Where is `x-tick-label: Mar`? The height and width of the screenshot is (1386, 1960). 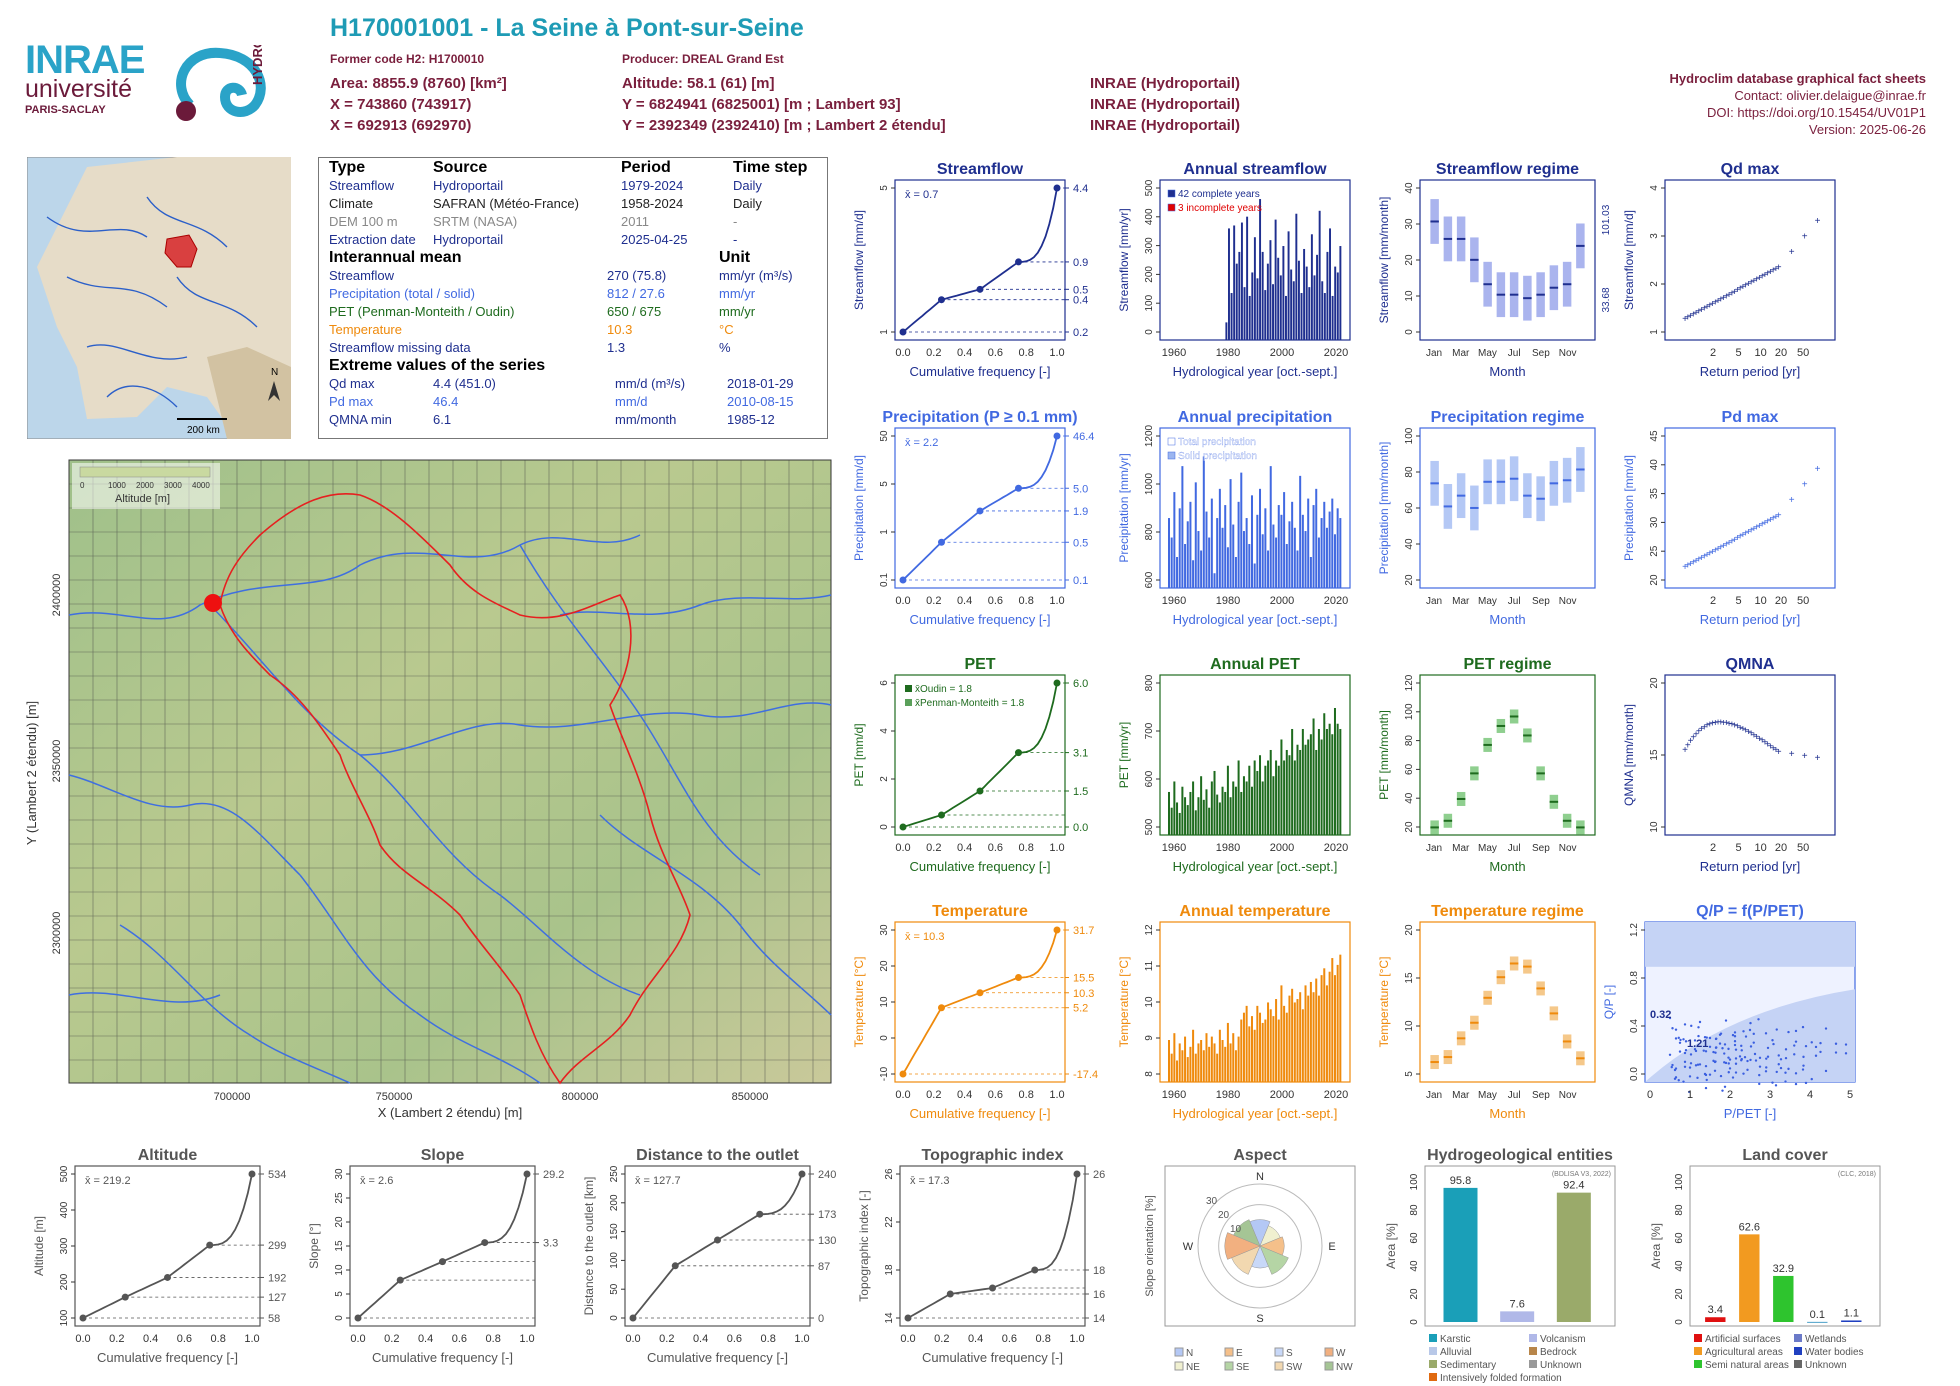
x-tick-label: Mar is located at coordinates (1461, 601).